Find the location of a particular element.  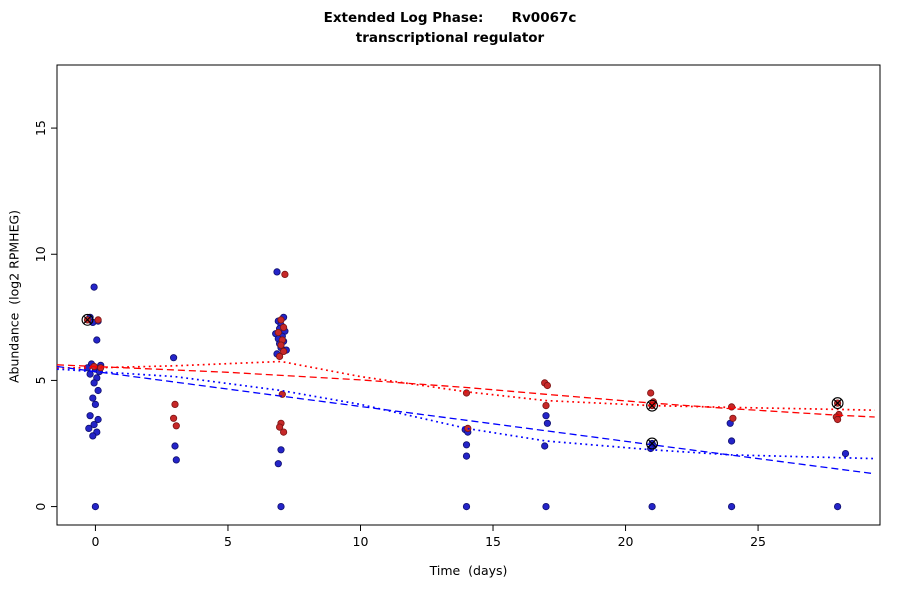

red-dashed-trend is located at coordinates (465, 391).